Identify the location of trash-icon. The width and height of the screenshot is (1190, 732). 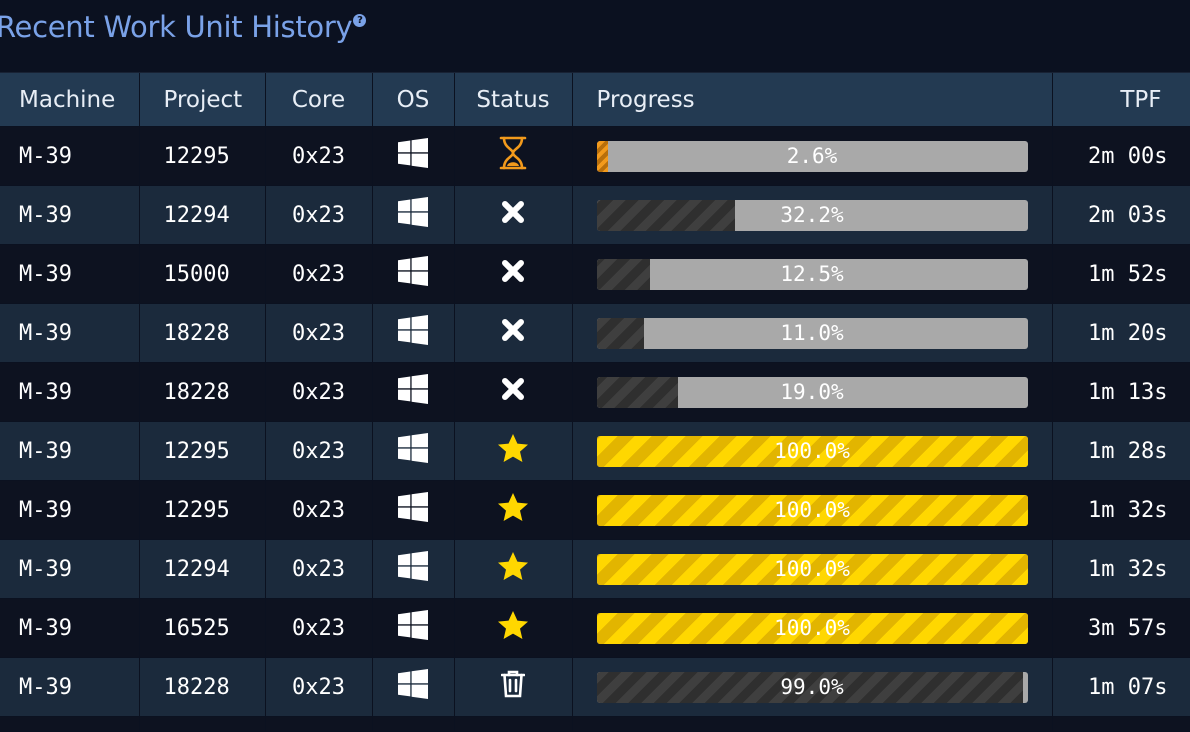
(513, 687).